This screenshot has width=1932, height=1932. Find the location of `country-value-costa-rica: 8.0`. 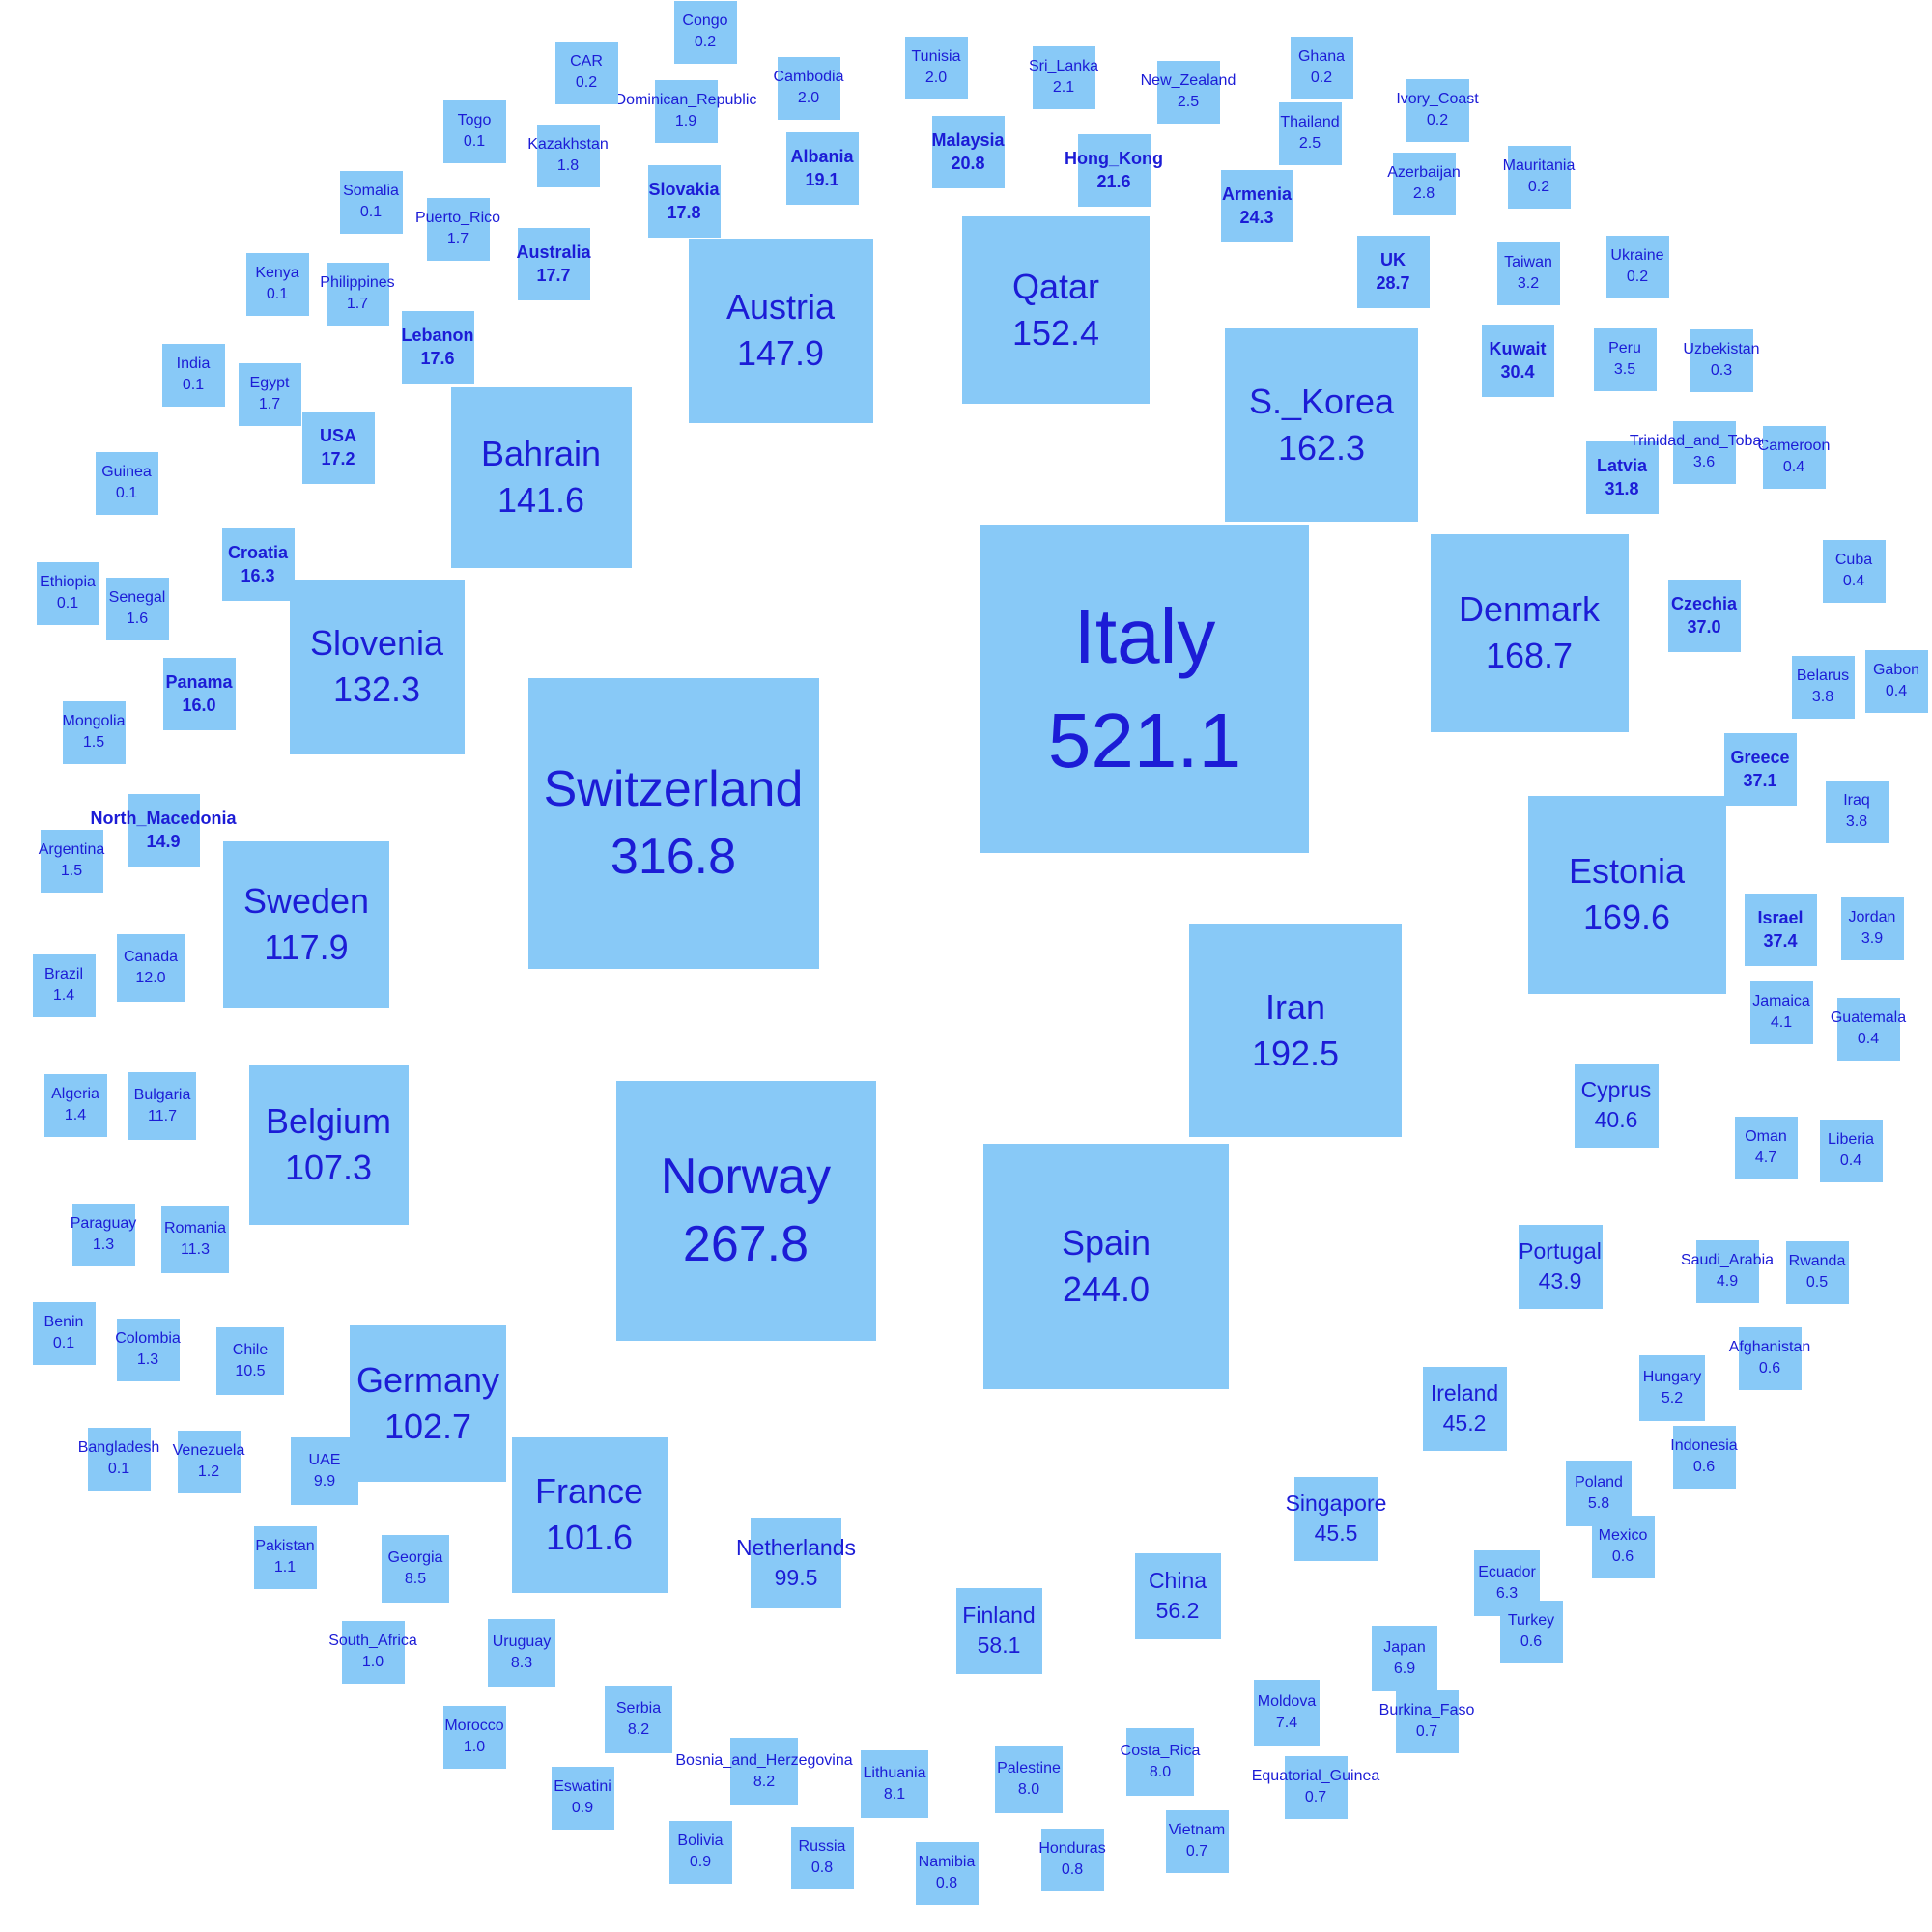

country-value-costa-rica: 8.0 is located at coordinates (1160, 1771).